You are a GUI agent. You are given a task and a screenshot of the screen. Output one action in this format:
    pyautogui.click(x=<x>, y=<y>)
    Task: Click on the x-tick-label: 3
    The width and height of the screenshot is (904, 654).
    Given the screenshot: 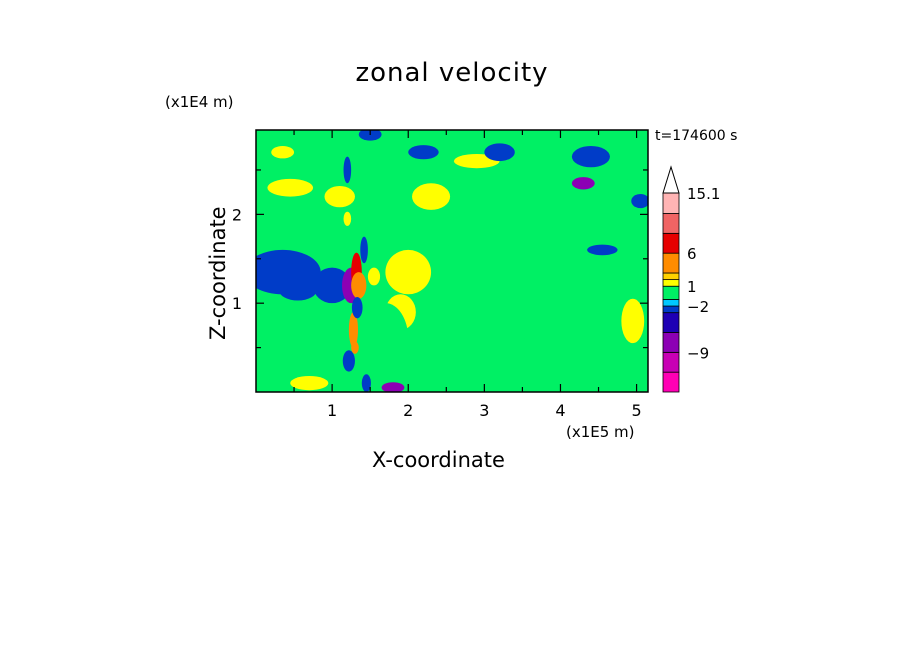 What is the action you would take?
    pyautogui.click(x=484, y=410)
    